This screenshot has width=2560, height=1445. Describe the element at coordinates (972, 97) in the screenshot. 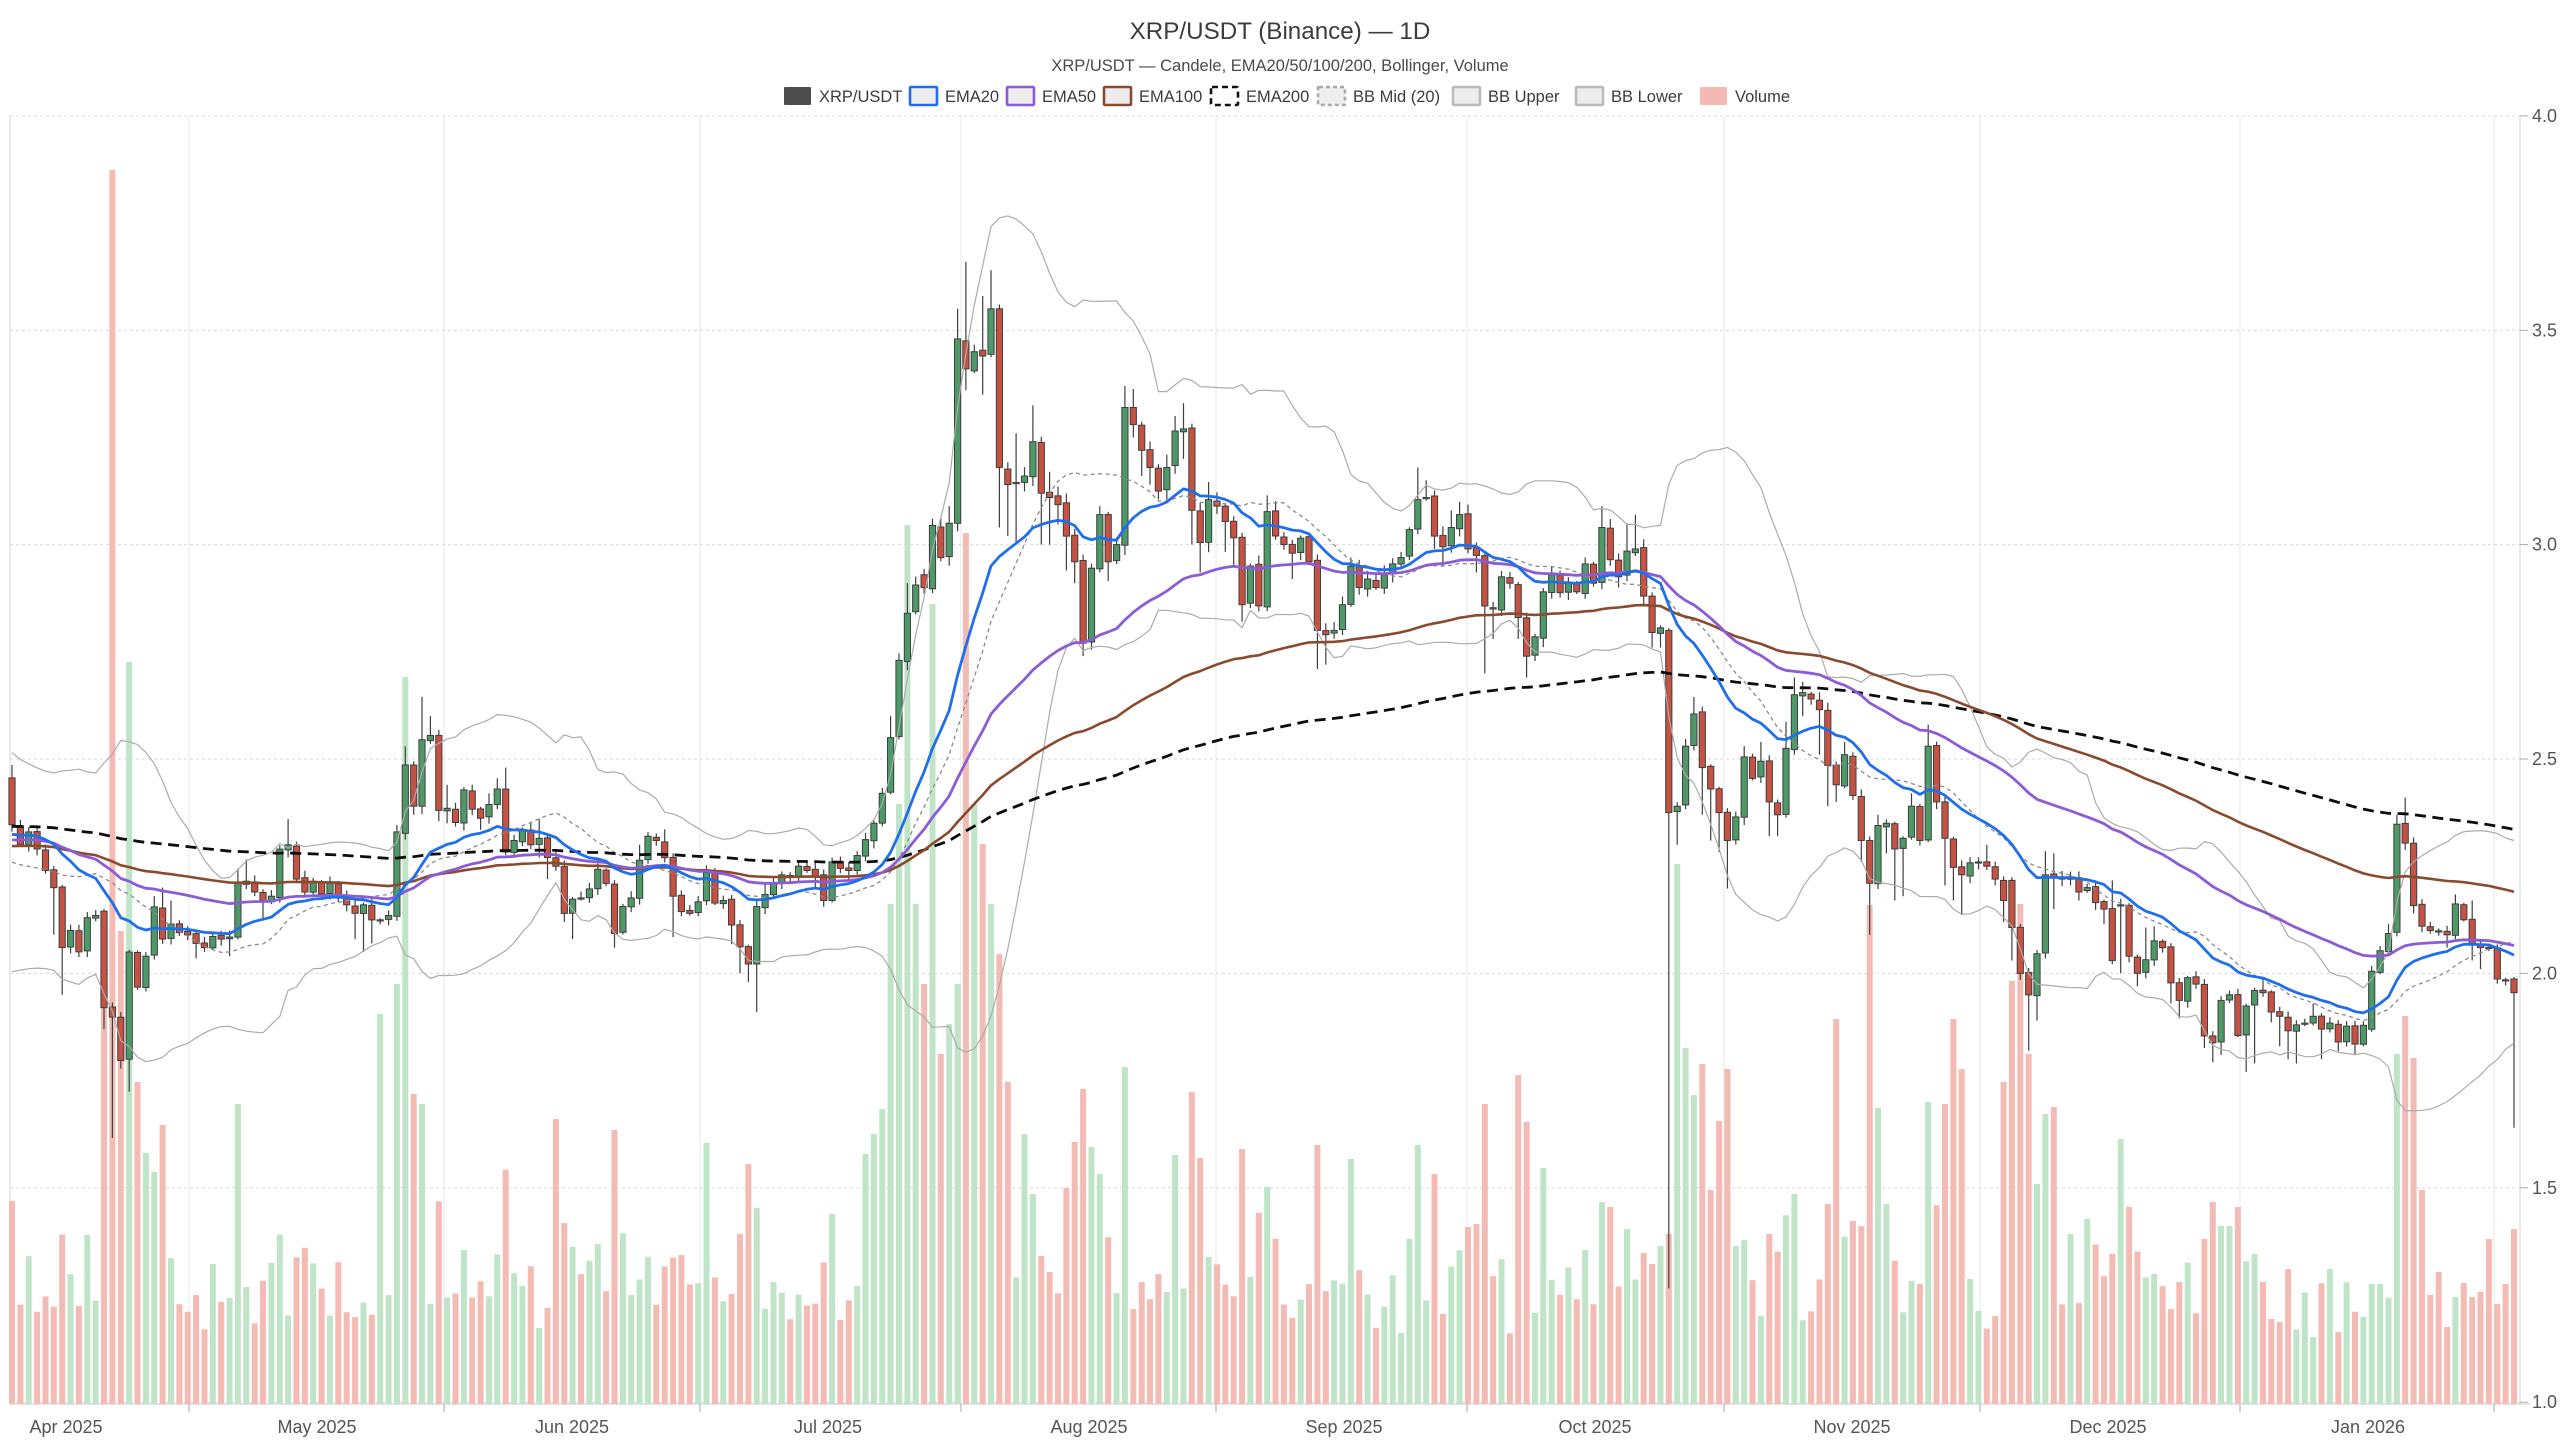

I see `svg-text: EMA20` at that location.